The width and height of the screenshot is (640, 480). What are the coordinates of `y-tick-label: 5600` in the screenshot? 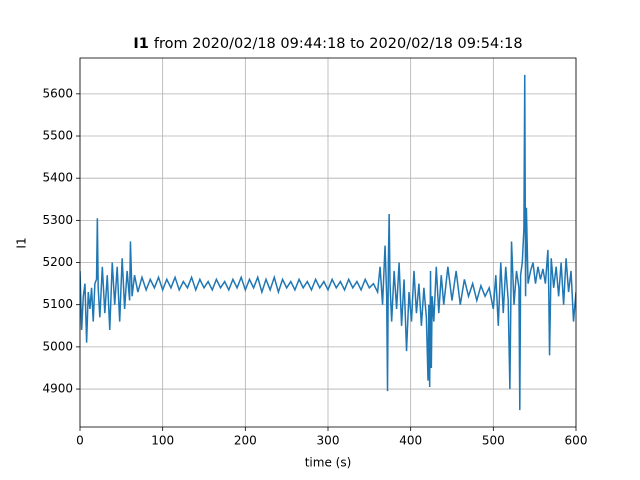 It's located at (57, 93).